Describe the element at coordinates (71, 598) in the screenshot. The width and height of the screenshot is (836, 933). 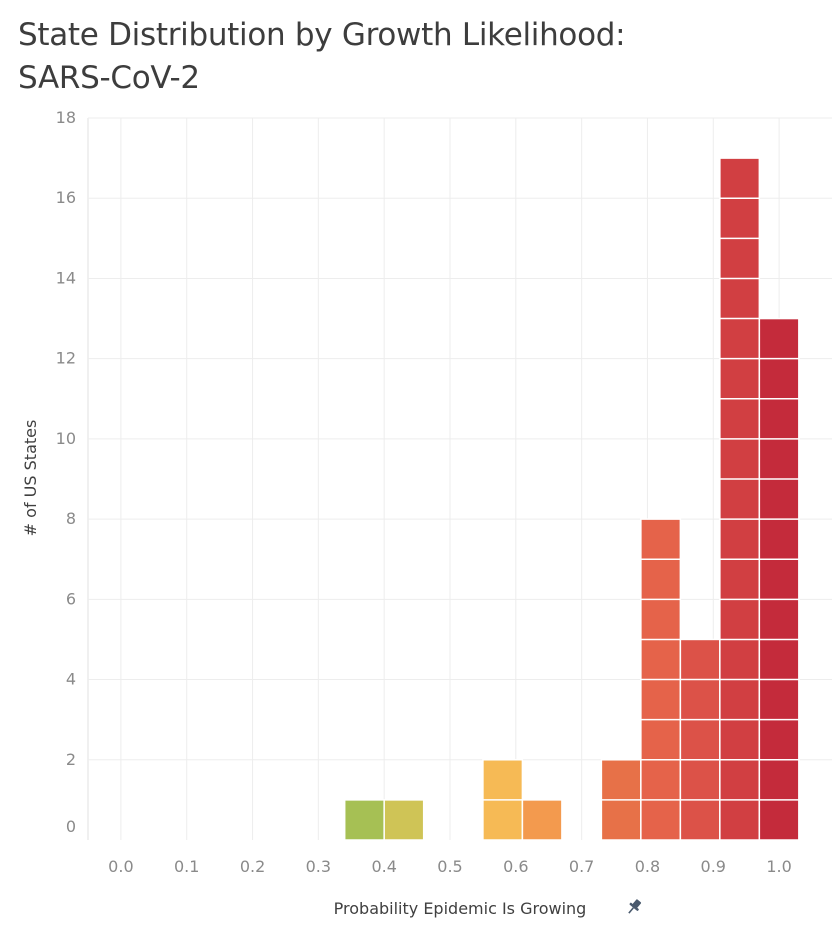
I see `y-tick-label: 6` at that location.